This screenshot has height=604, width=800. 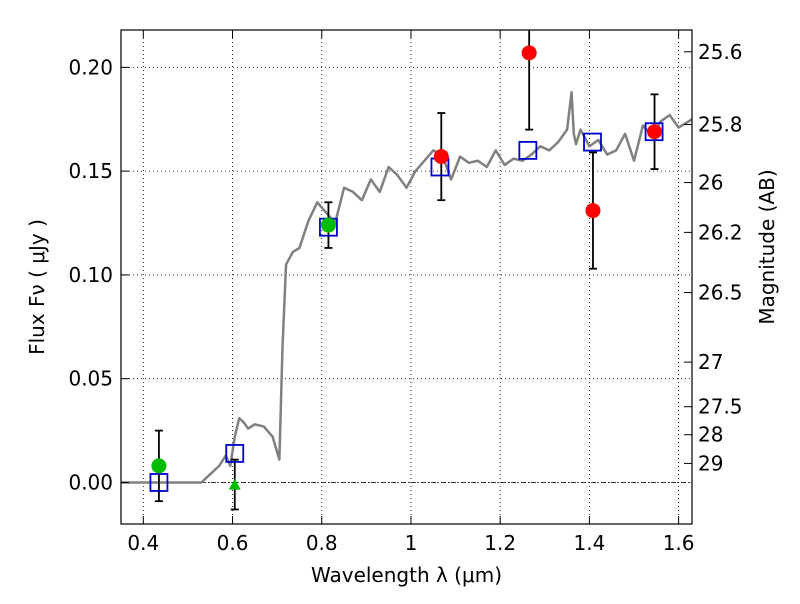 What do you see at coordinates (720, 124) in the screenshot?
I see `right-tick-label: 25.8` at bounding box center [720, 124].